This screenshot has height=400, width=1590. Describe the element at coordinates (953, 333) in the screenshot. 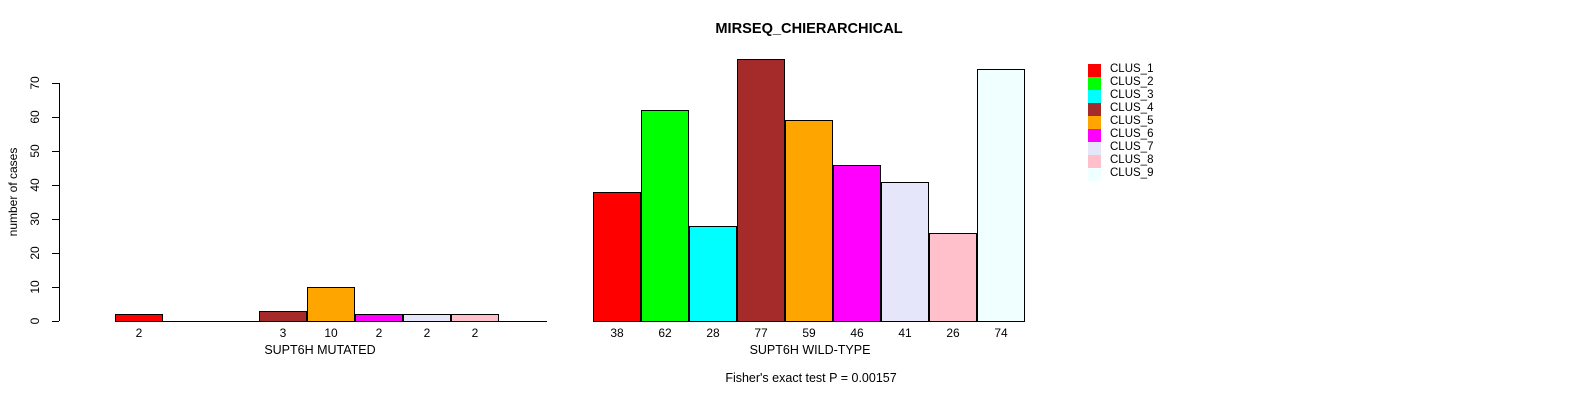

I see `bar-value-label: 26` at that location.